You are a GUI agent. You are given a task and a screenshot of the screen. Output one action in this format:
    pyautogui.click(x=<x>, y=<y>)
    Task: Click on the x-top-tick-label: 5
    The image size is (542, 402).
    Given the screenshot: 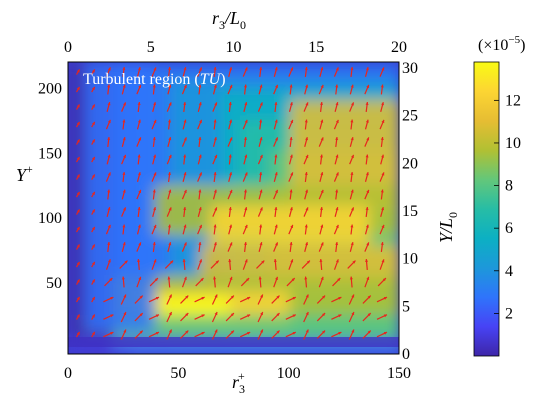 What is the action you would take?
    pyautogui.click(x=151, y=47)
    